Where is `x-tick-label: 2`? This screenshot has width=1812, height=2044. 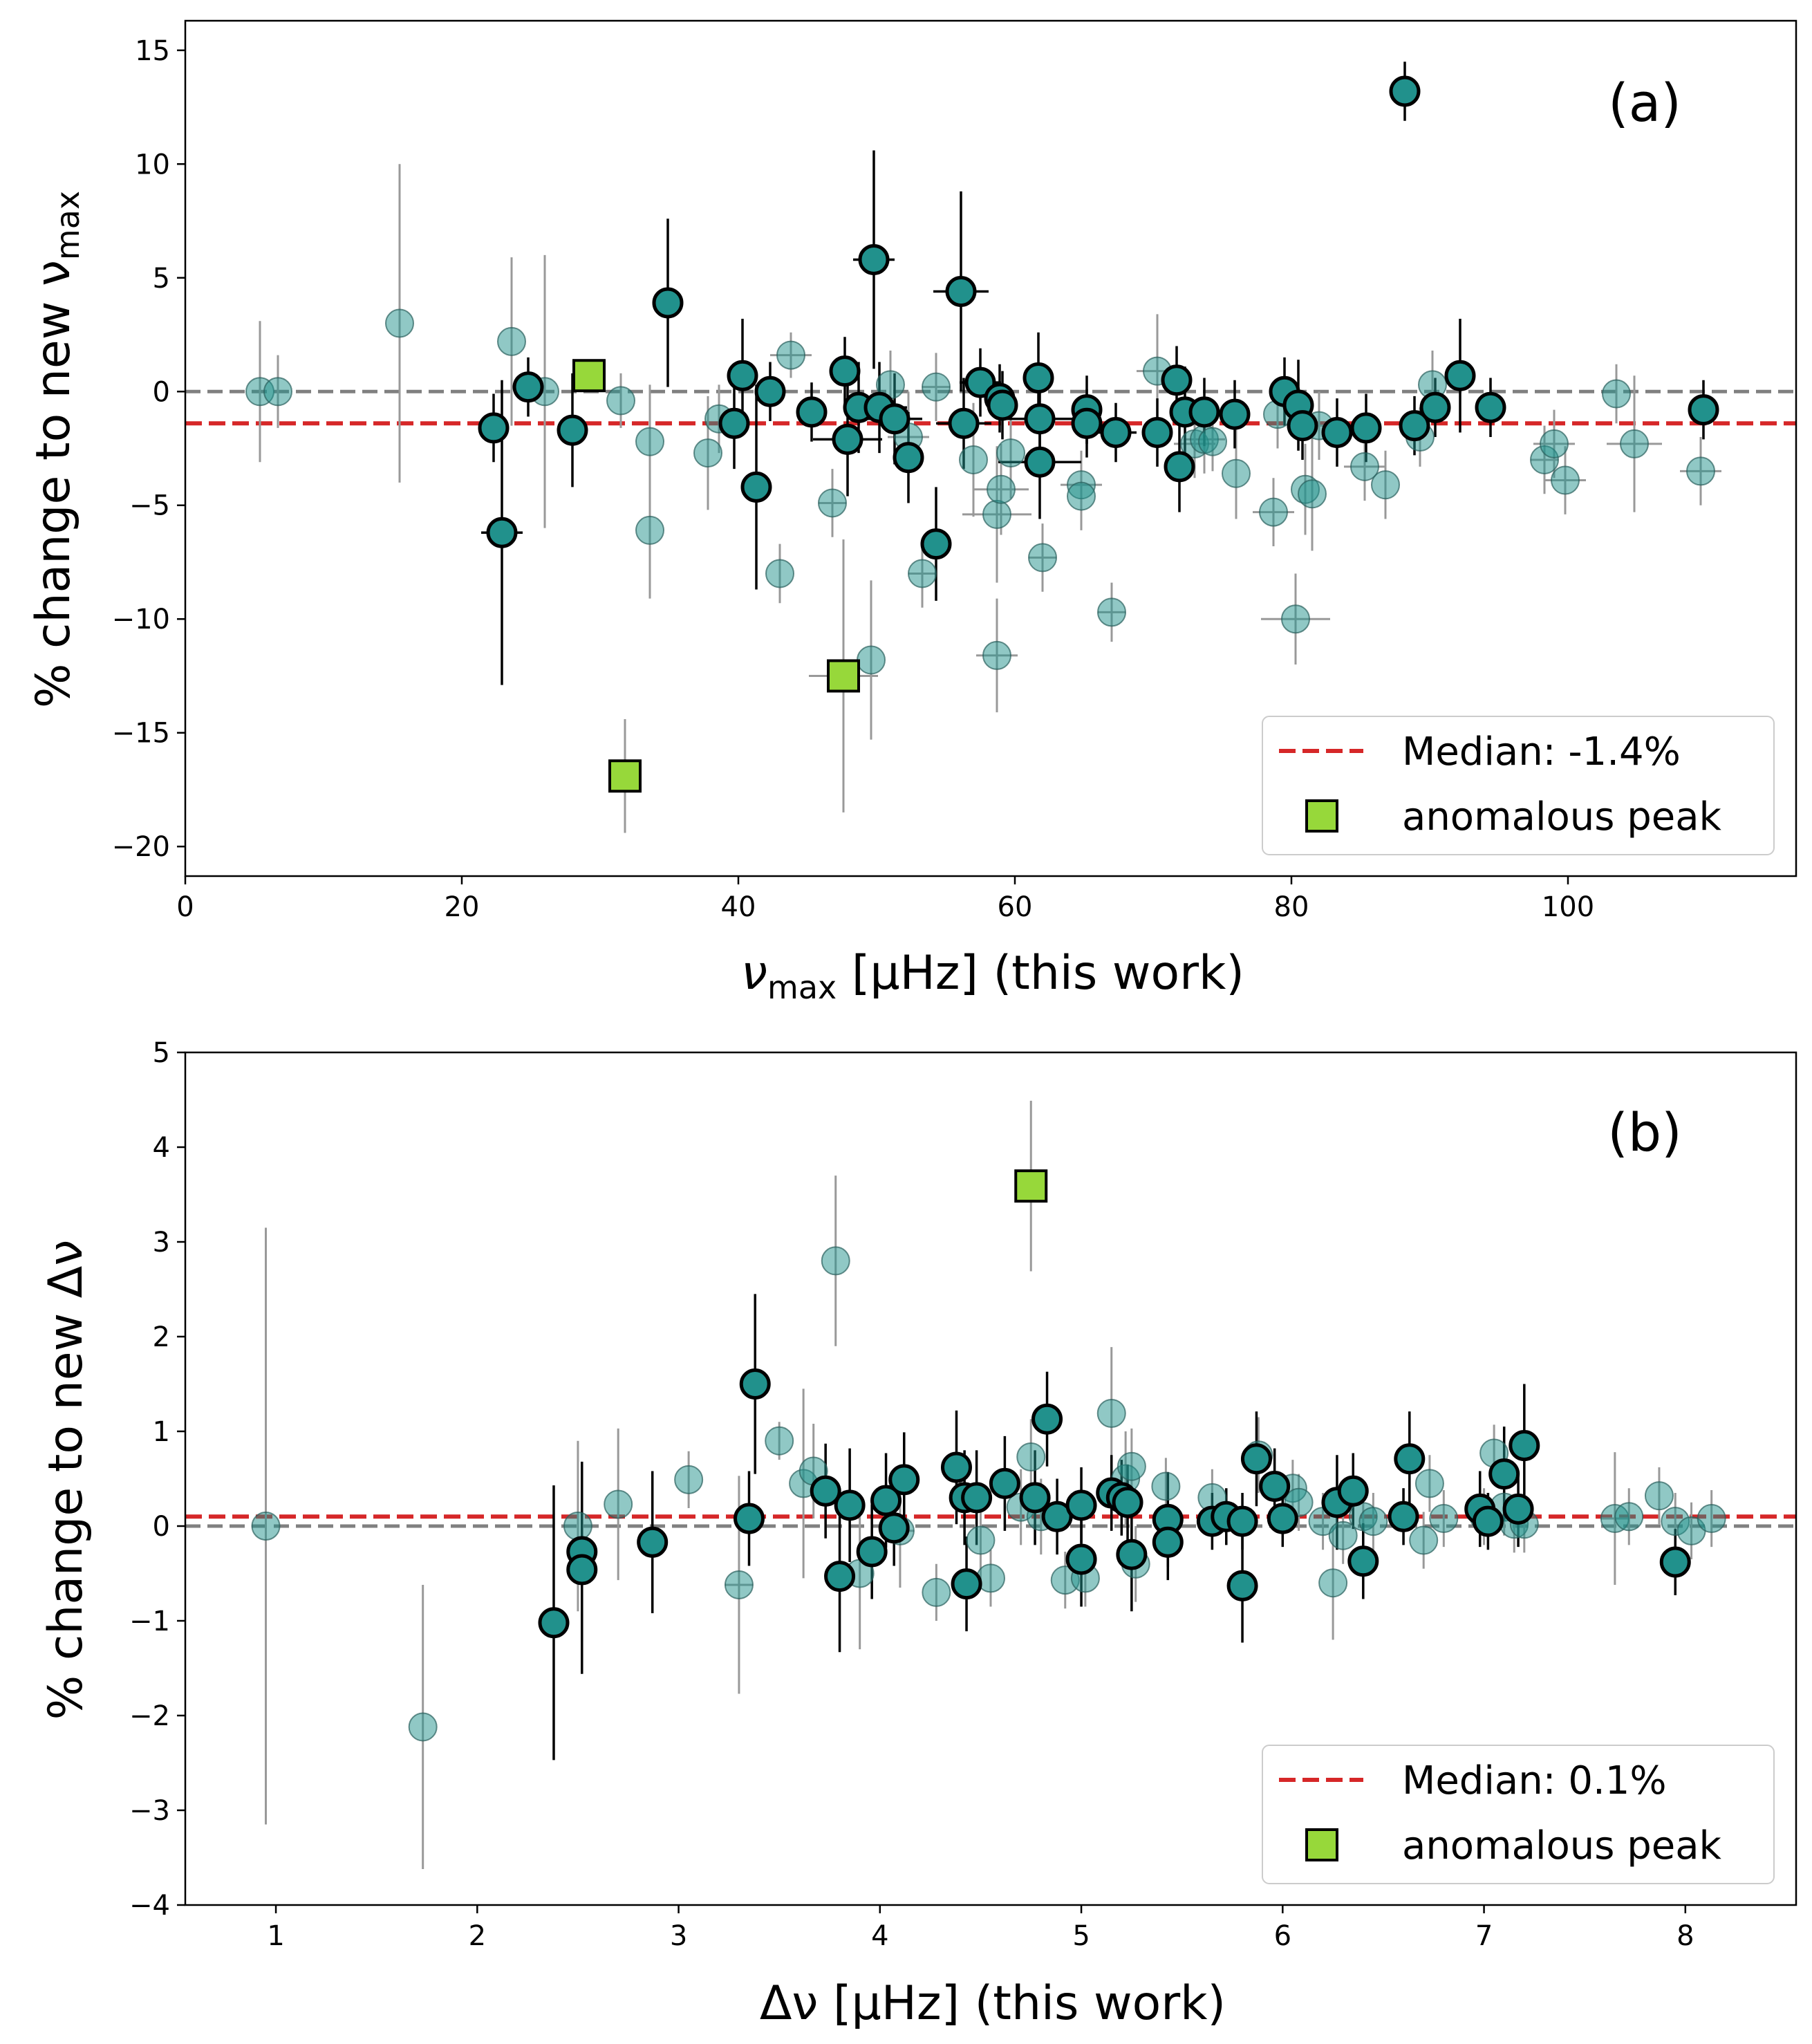 x-tick-label: 2 is located at coordinates (477, 1936).